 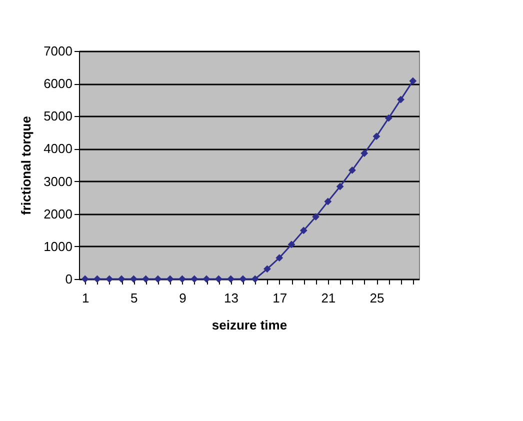 I want to click on y-tick-label: 0, so click(x=68, y=279).